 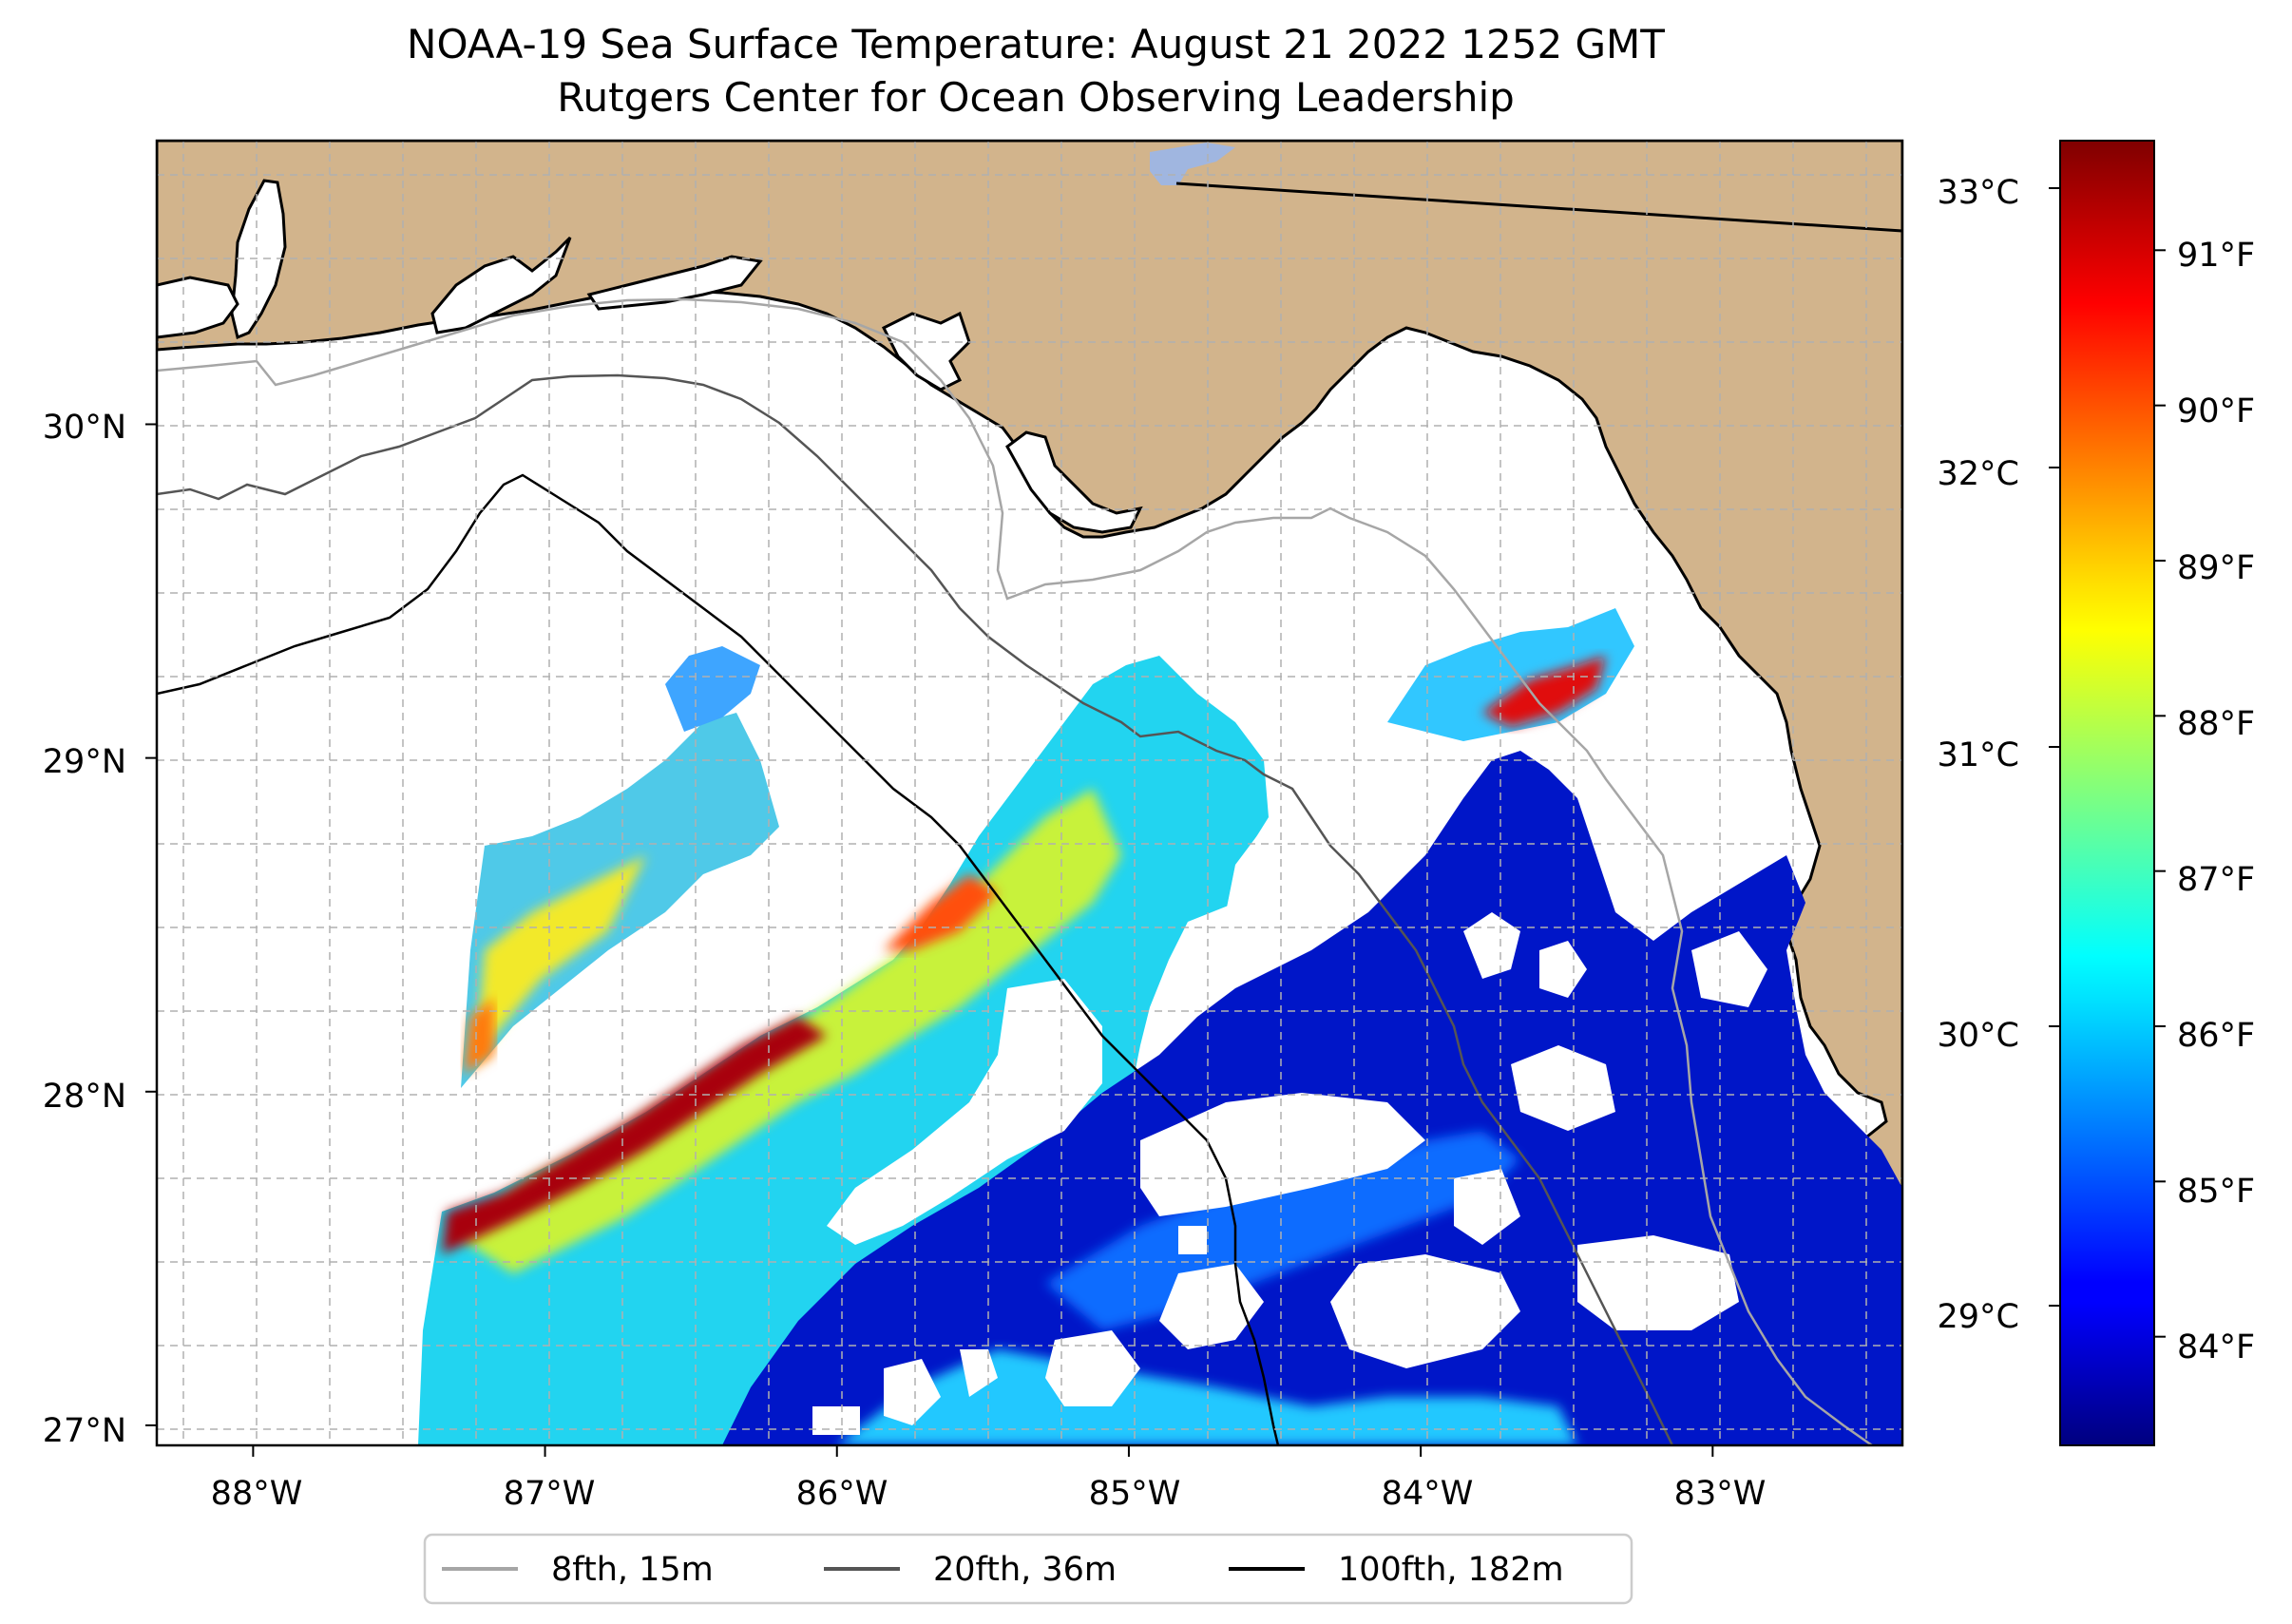 I want to click on celsius-label: 33°C, so click(x=1978, y=193).